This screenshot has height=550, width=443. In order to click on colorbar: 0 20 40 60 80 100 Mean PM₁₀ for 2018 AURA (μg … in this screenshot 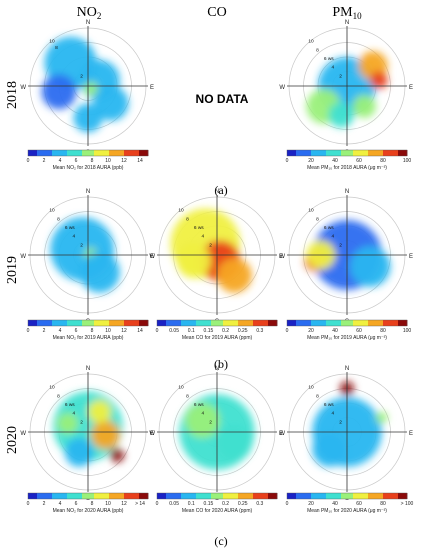, I will do `click(349, 160)`.